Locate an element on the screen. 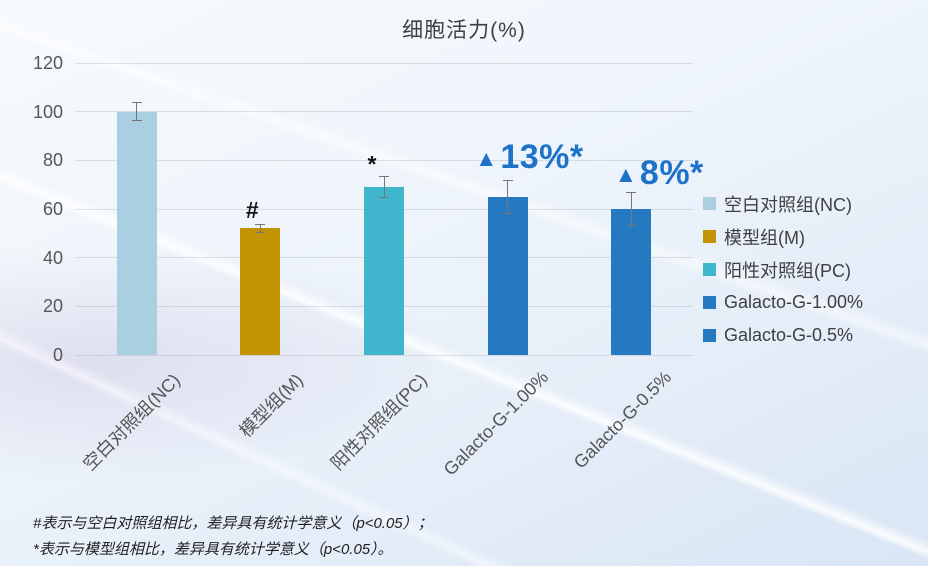 The height and width of the screenshot is (566, 928). x-axis-category-label: 空白对照组(NC) is located at coordinates (131, 422).